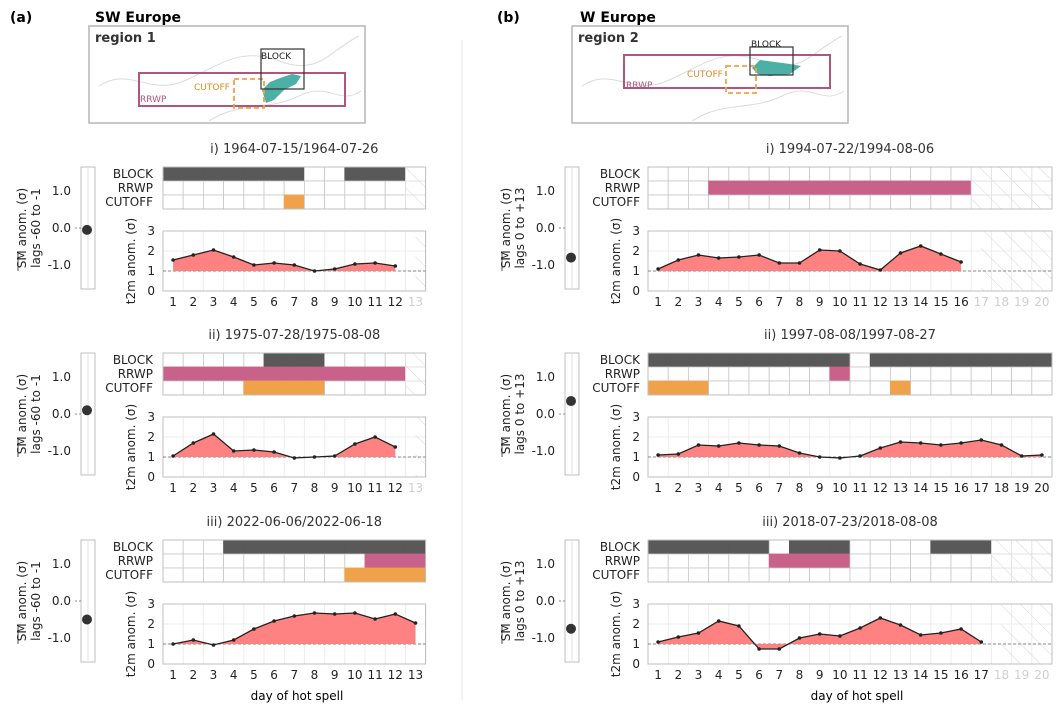  Describe the element at coordinates (506, 228) in the screenshot. I see `sm-ylabel-line1: SM anom. (σ)` at that location.